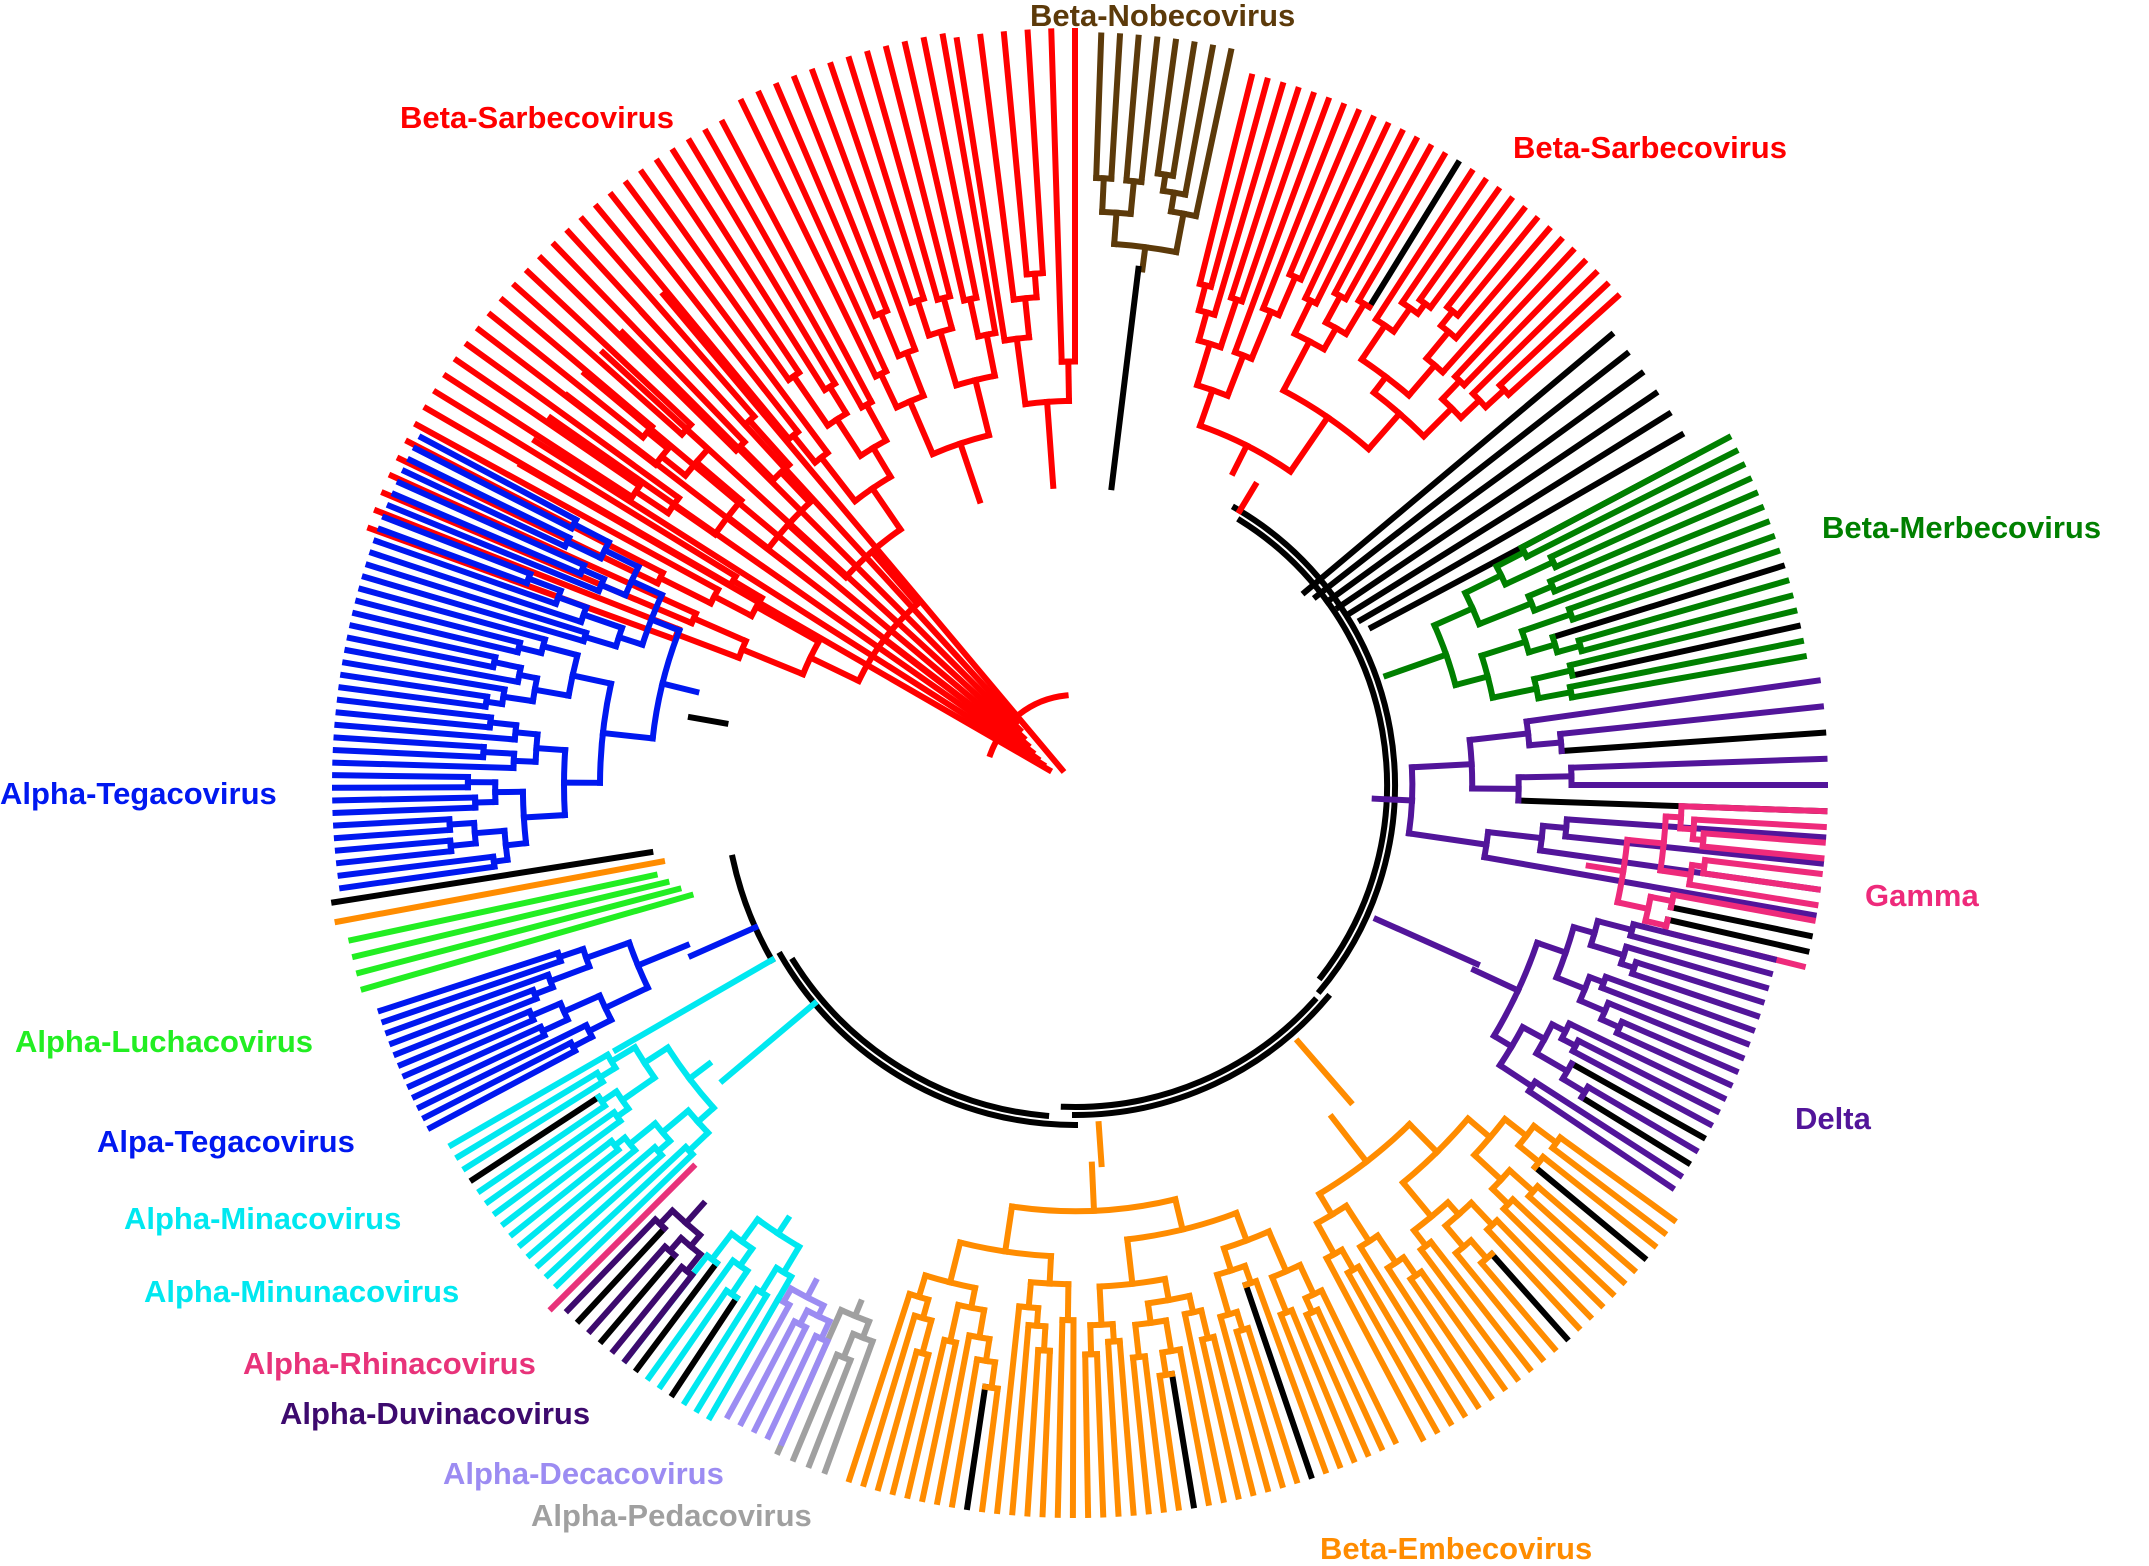 The height and width of the screenshot is (1566, 2149). Describe the element at coordinates (671, 1515) in the screenshot. I see `clade-label-alpha-pedacovirus: Alpha-Pedacovirus` at that location.